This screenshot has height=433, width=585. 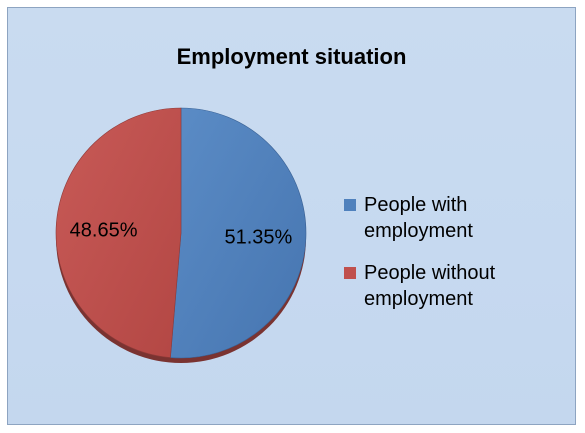 I want to click on chart-title: Employment situation, so click(x=291, y=56).